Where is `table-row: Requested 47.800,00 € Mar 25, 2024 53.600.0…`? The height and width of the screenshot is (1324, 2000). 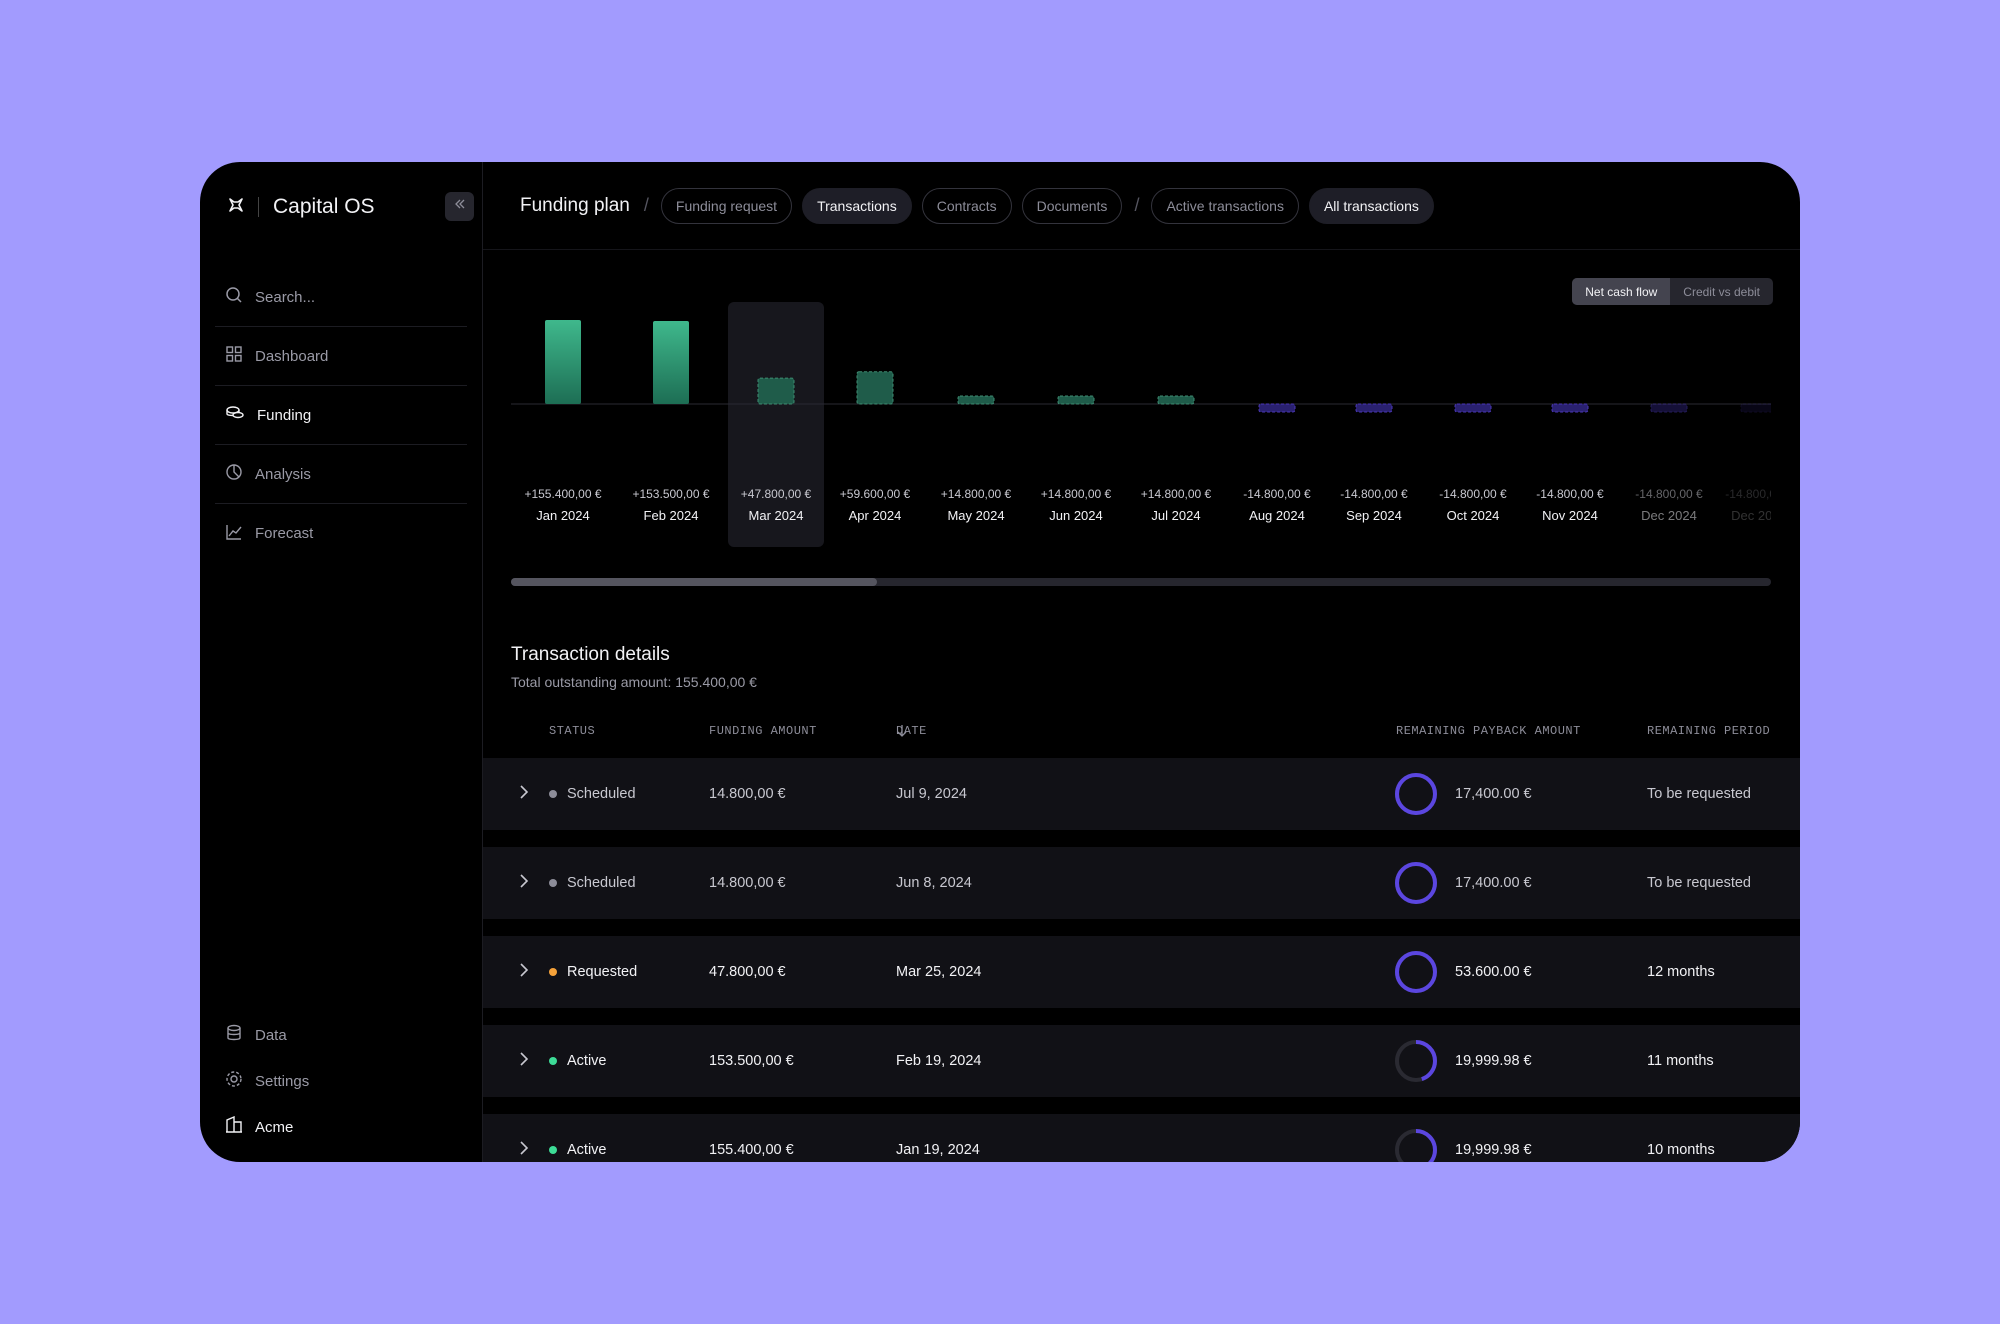 table-row: Requested 47.800,00 € Mar 25, 2024 53.600.0… is located at coordinates (1141, 972).